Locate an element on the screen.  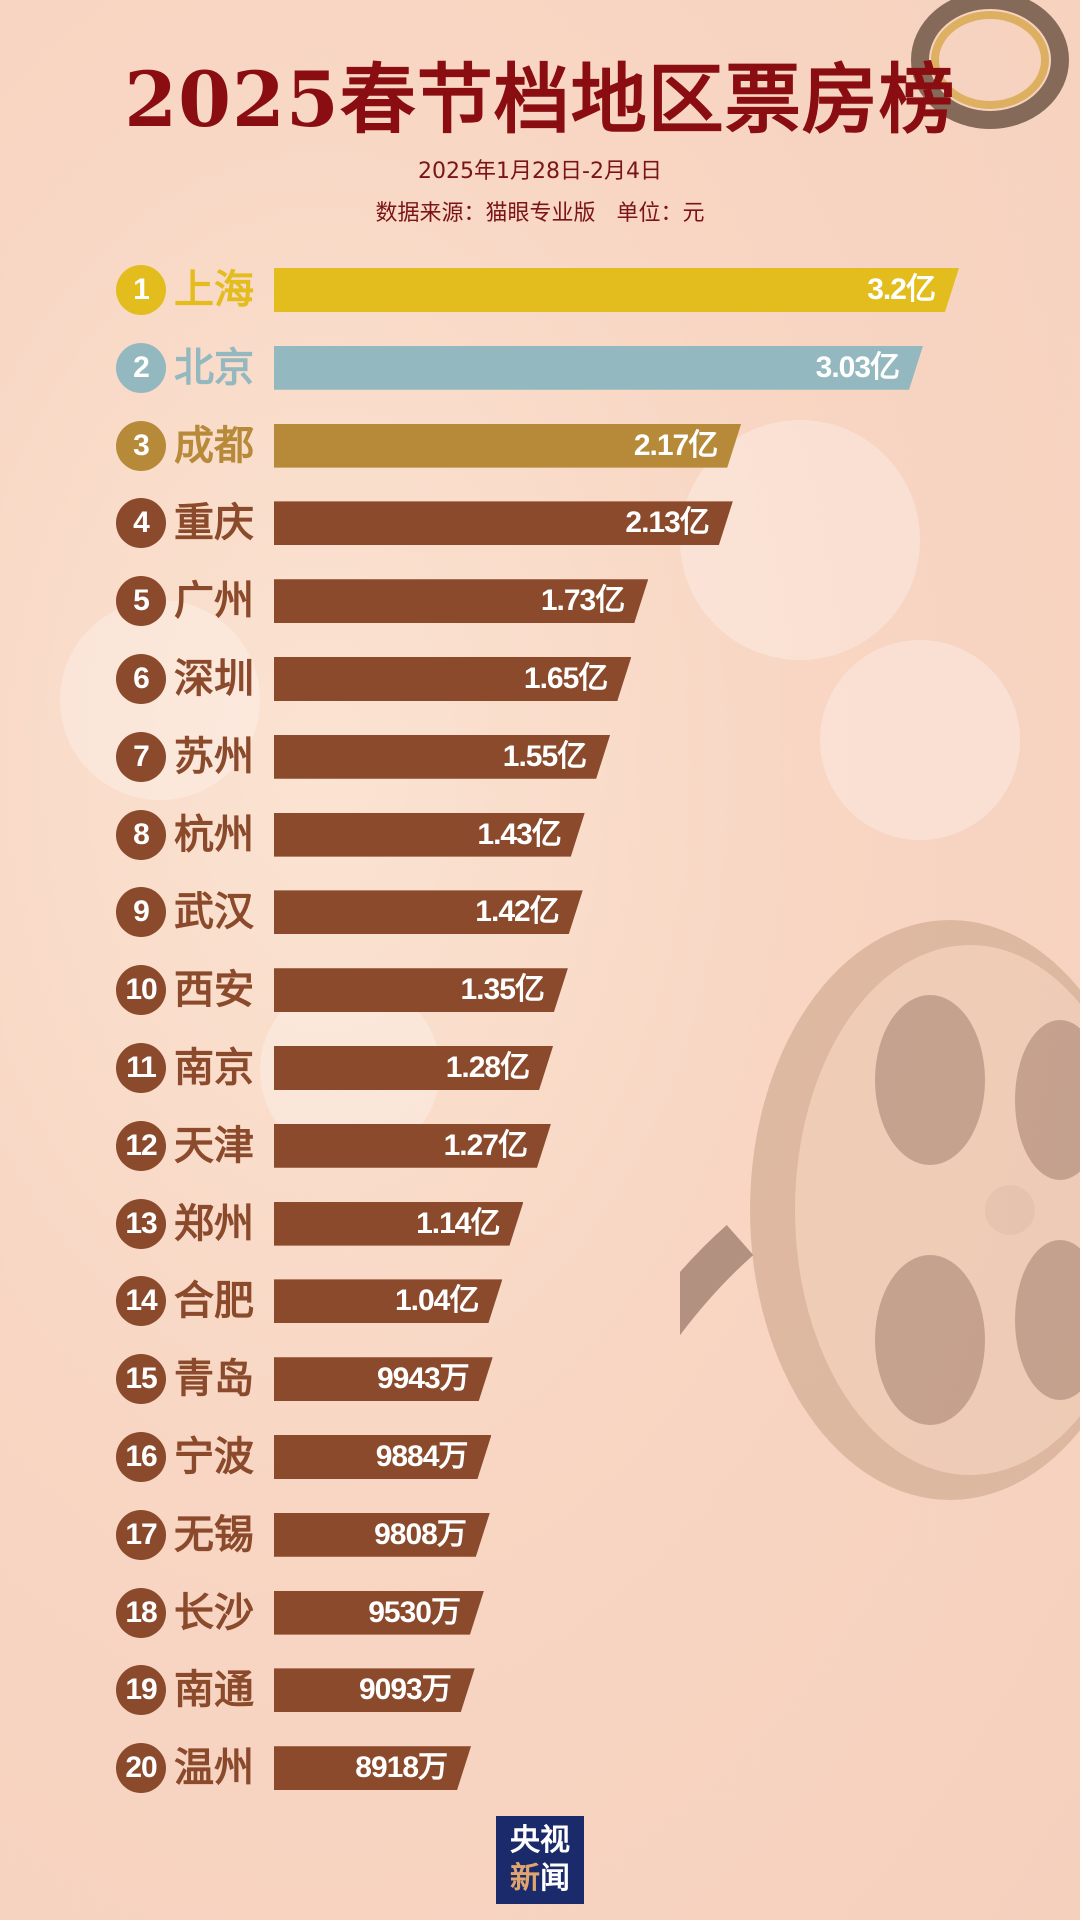
city-label: 宁波 is located at coordinates (214, 1457).